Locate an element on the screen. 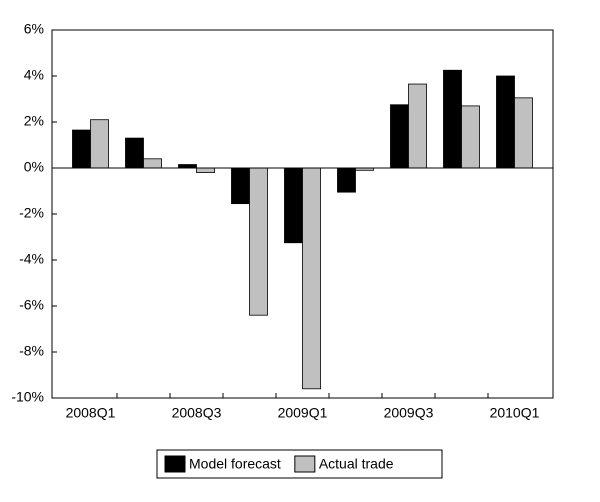  x-tick-label: 2009Q3 is located at coordinates (409, 413).